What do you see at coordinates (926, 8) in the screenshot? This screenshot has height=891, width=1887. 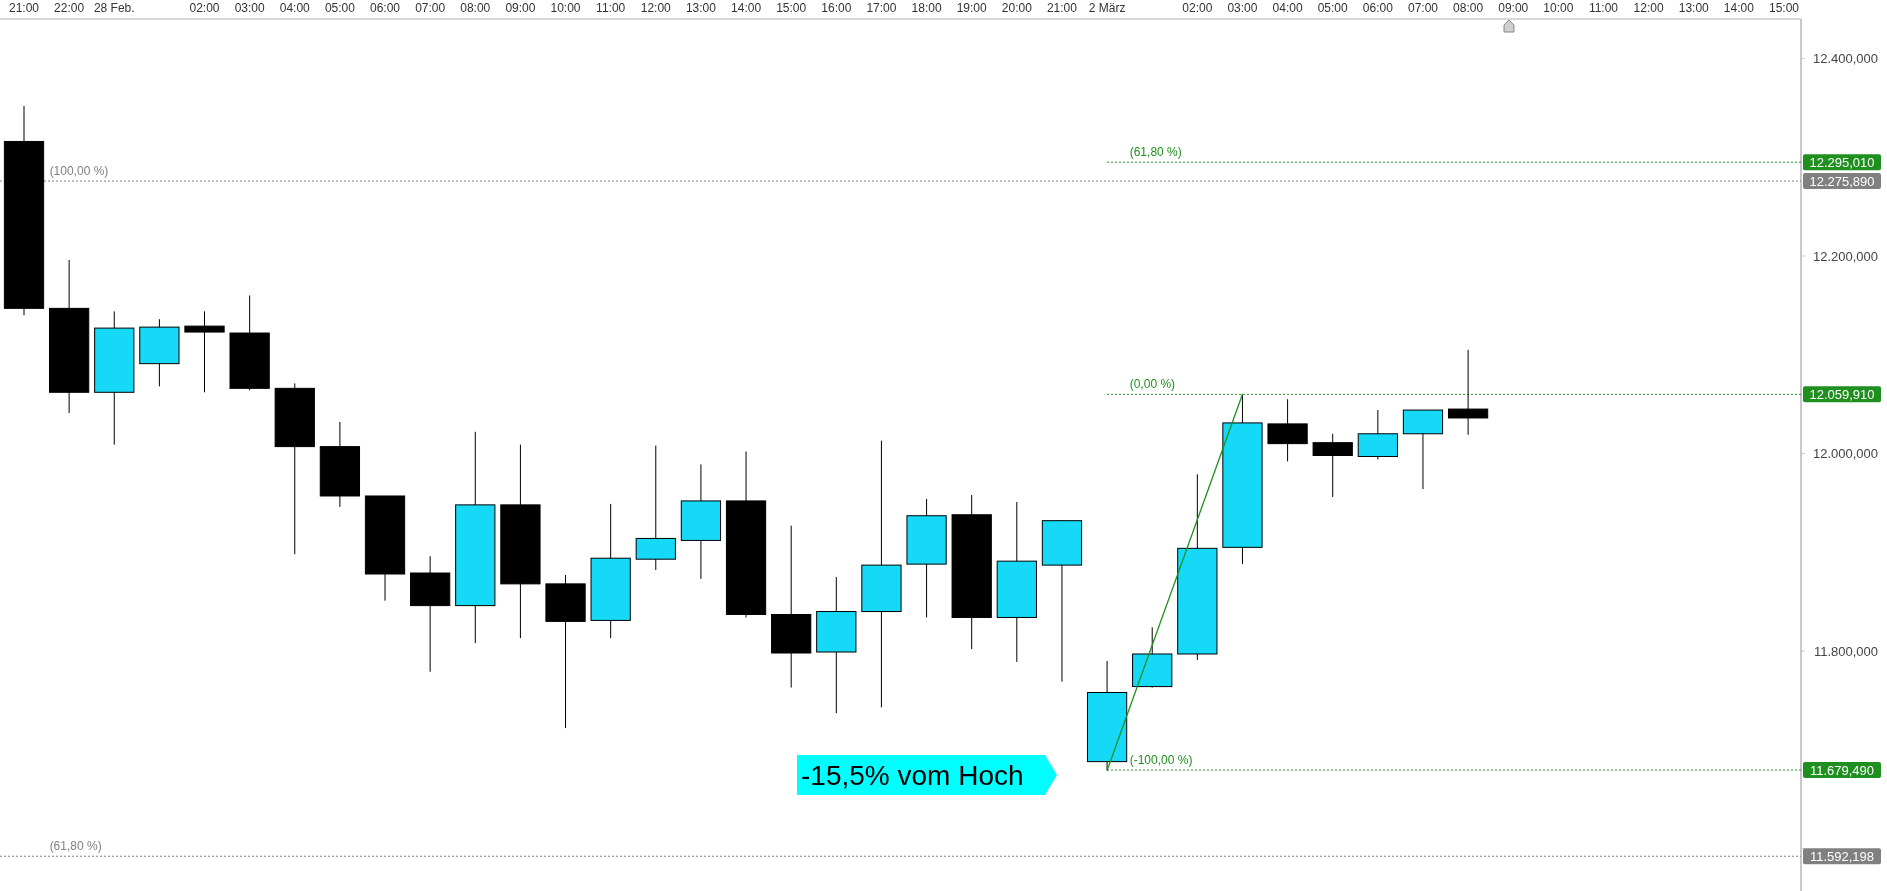 I see `x-tick-label: 18:00` at bounding box center [926, 8].